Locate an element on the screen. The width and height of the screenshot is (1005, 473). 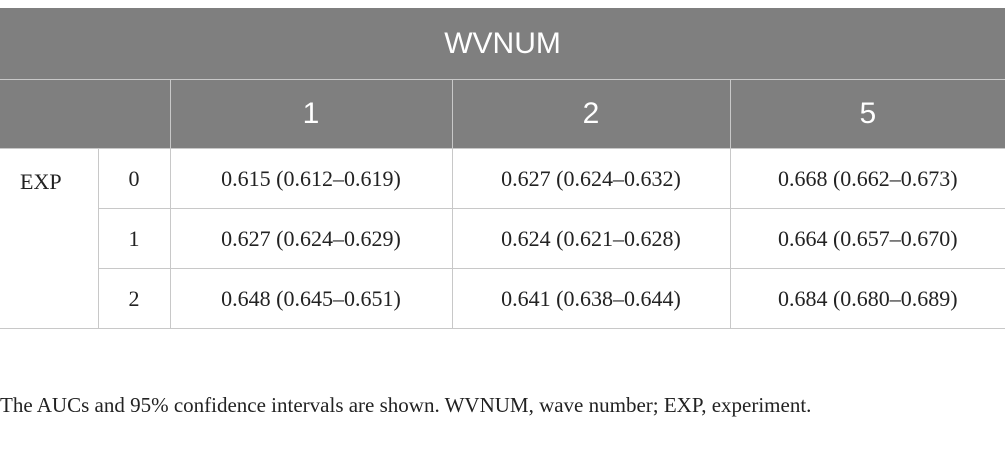
row-label: 2 is located at coordinates (134, 298).